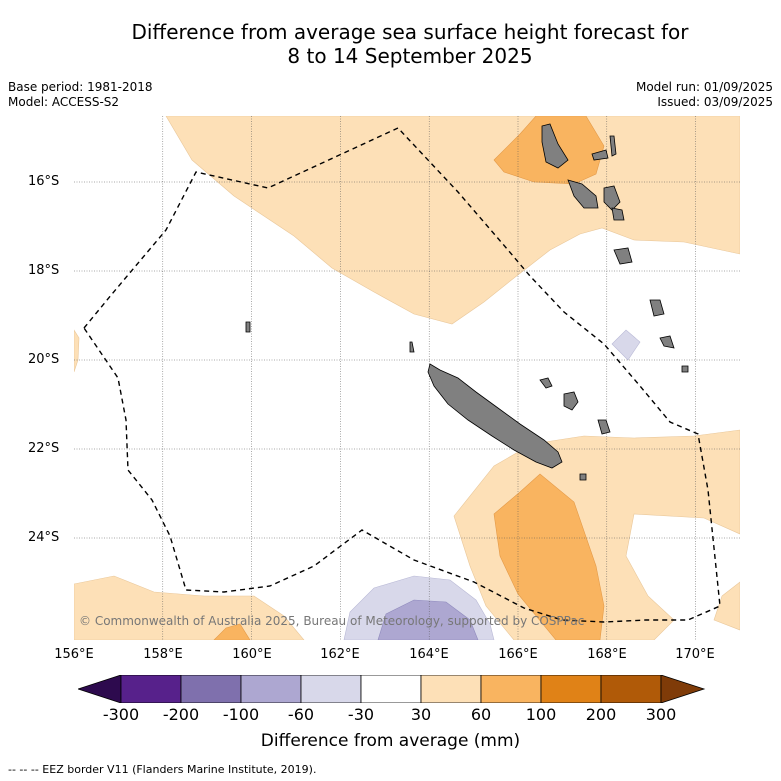  I want to click on issued-date: Issued: 03/09/2025, so click(715, 102).